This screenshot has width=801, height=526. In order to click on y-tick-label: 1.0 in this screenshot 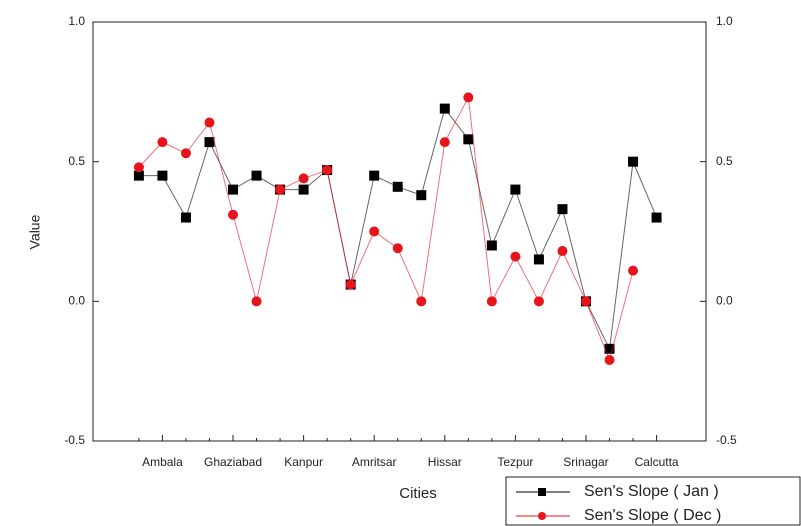, I will do `click(76, 21)`.